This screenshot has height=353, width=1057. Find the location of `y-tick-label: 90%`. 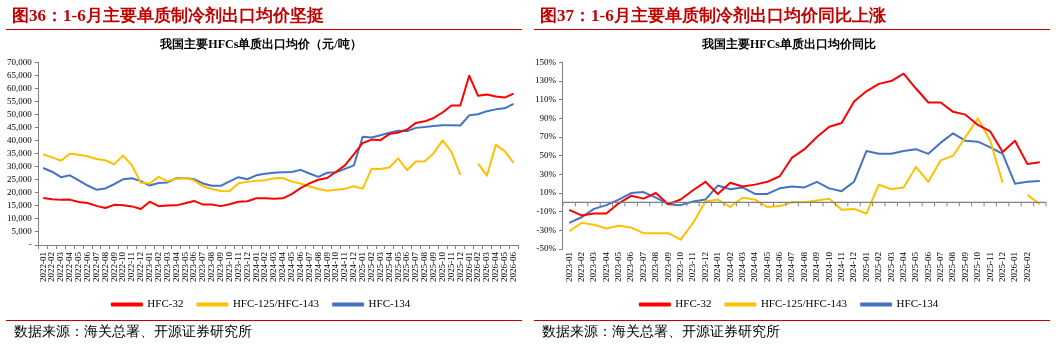

y-tick-label: 90% is located at coordinates (548, 117).